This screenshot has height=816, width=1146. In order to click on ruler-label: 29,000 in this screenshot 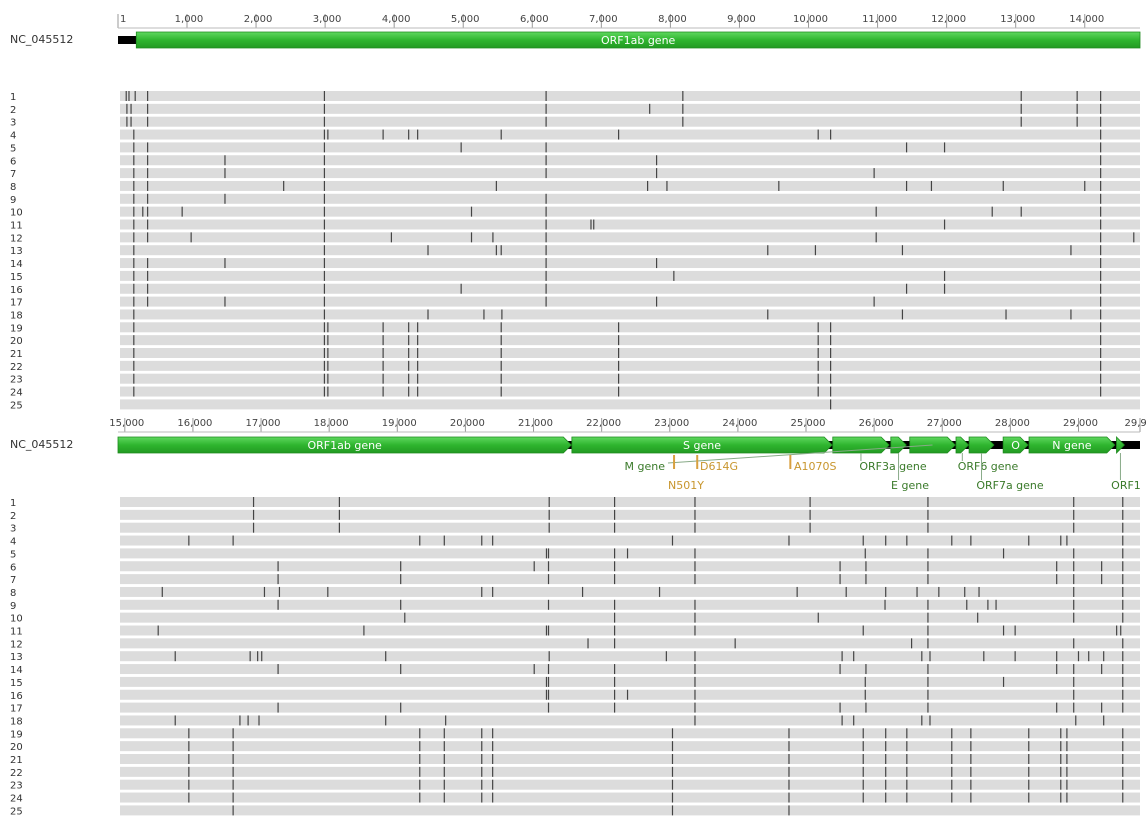, I will do `click(1080, 423)`.